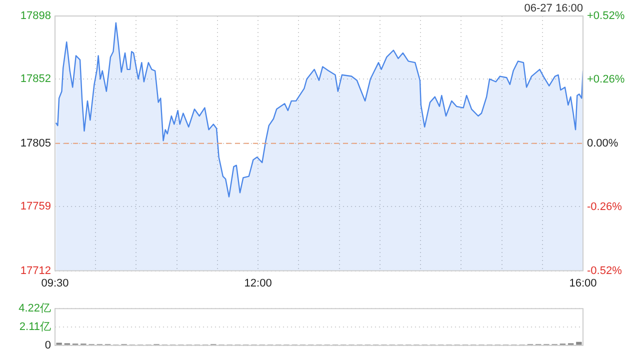 The height and width of the screenshot is (360, 640). I want to click on y2-tick-label: +0.26%, so click(606, 80).